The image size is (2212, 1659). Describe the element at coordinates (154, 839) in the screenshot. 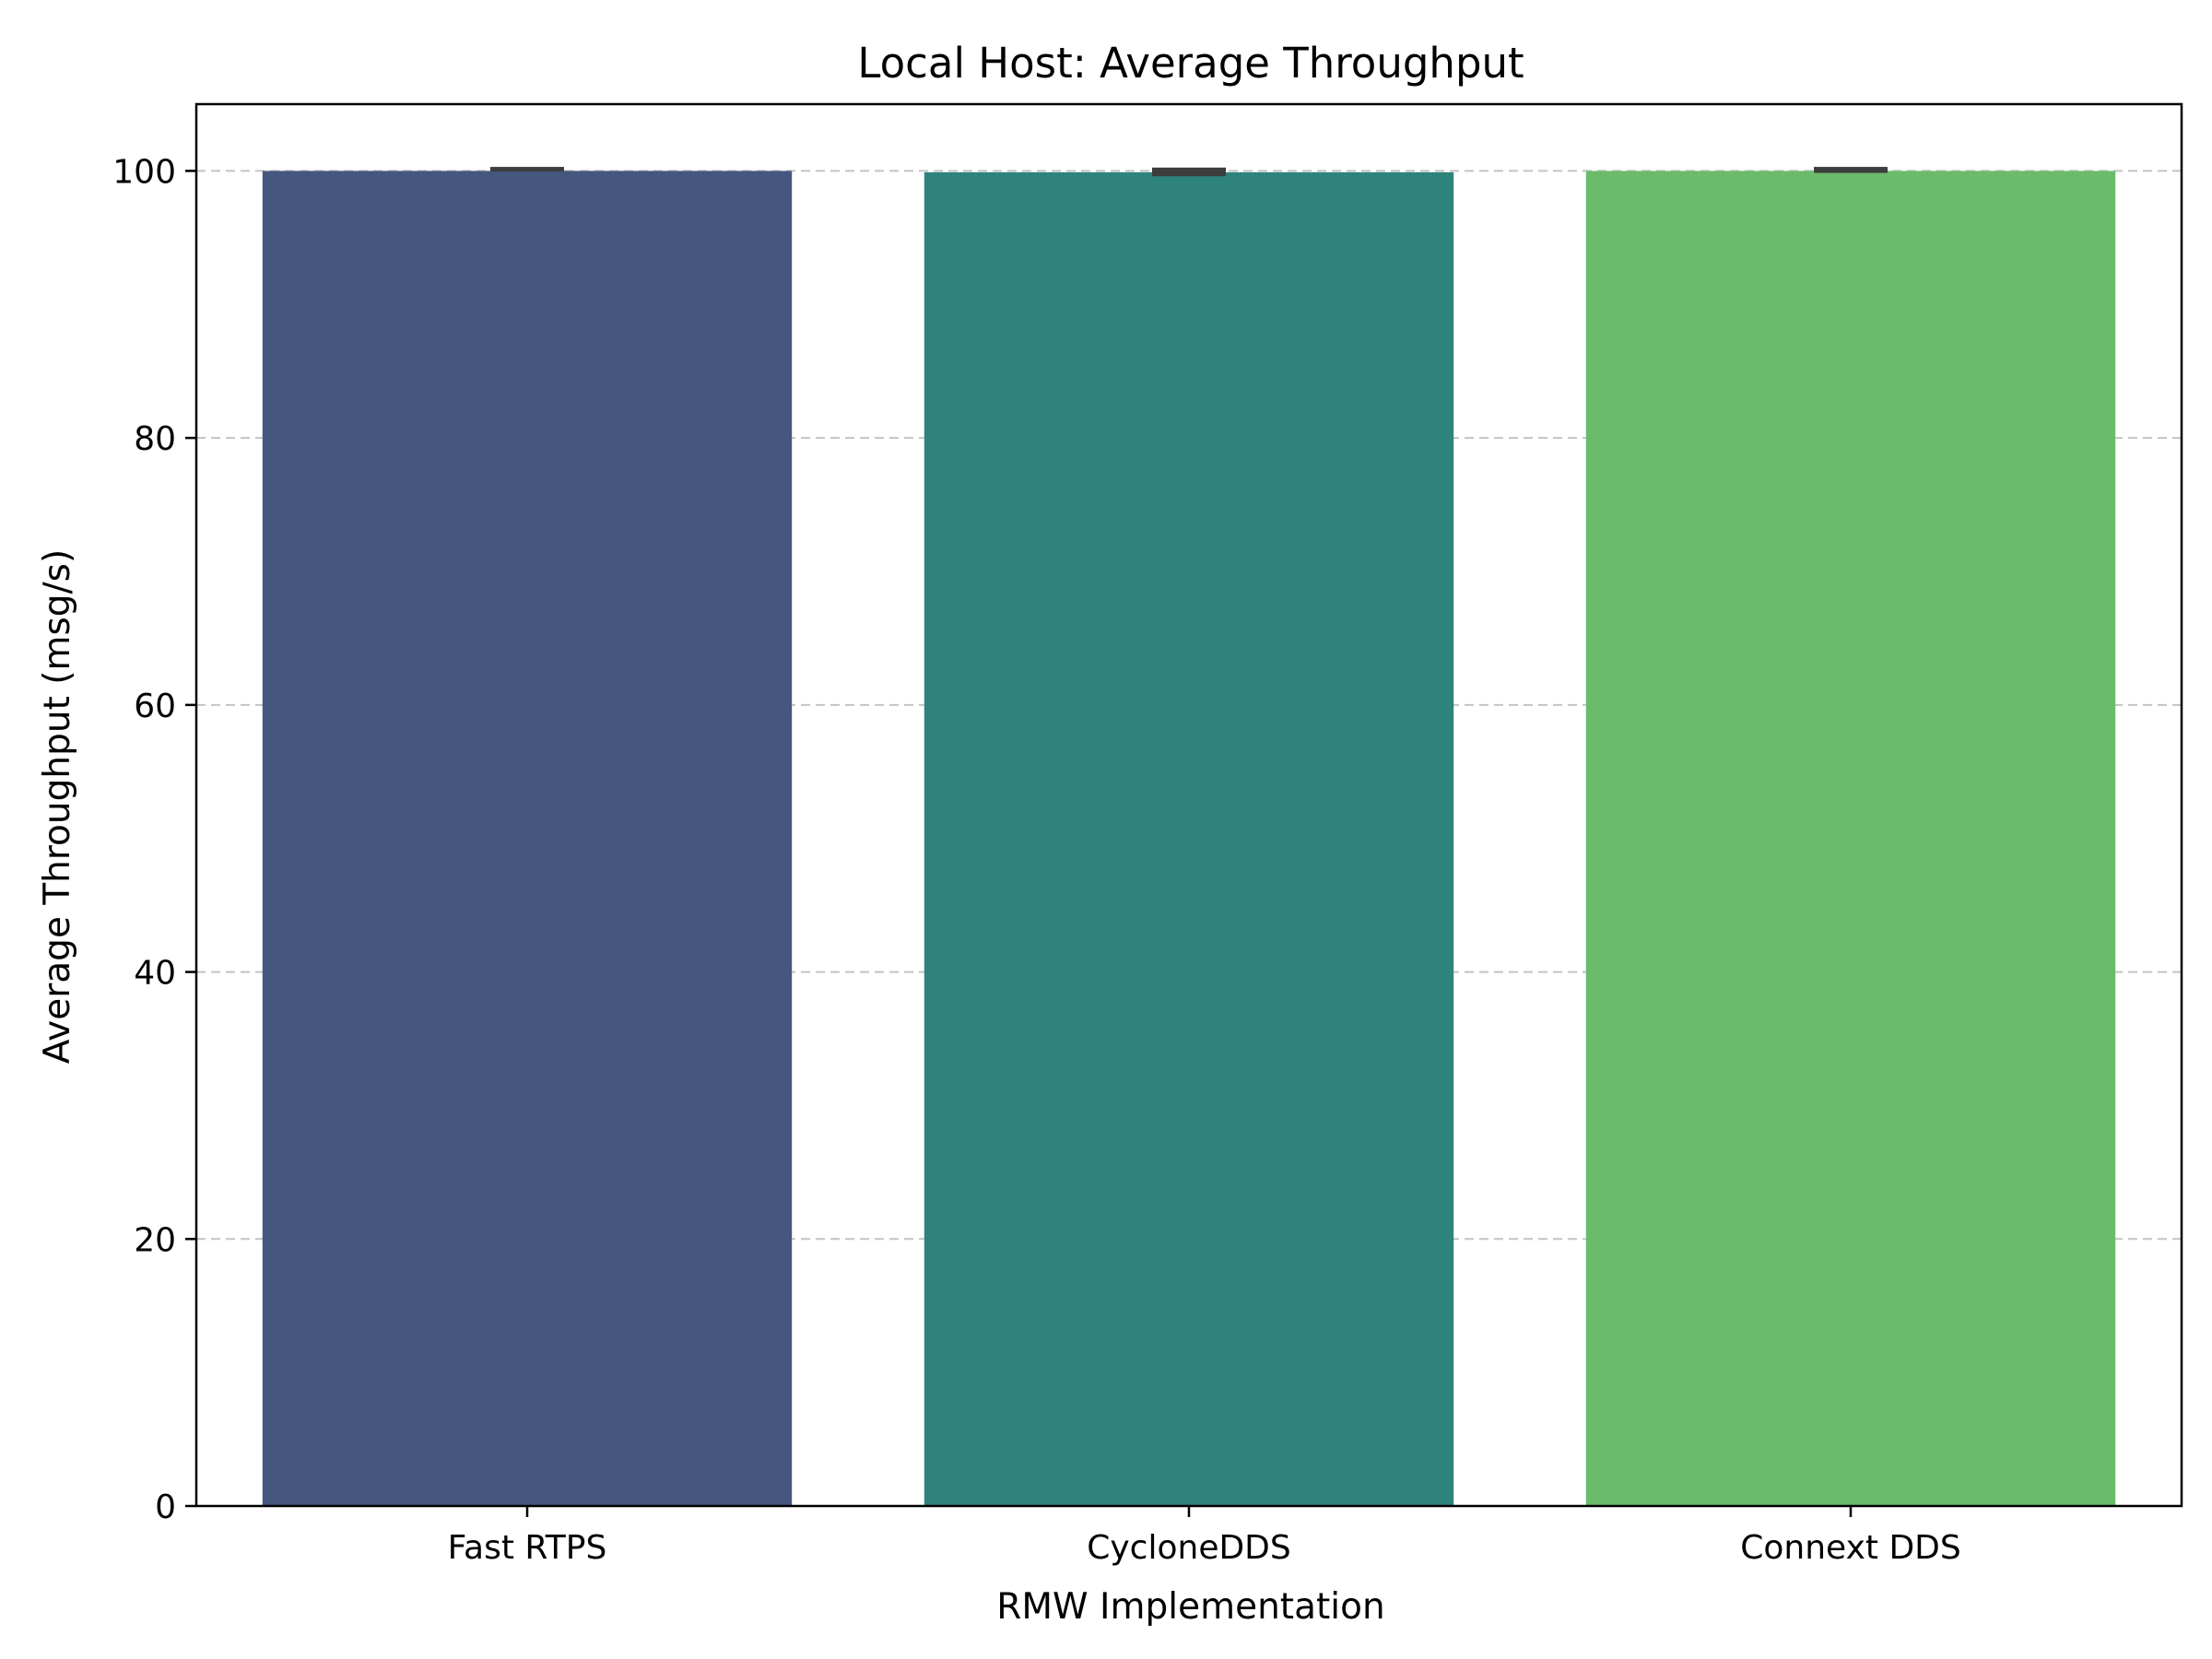

I see `y-axis-ticks: 0 20 40 60 80 100` at that location.